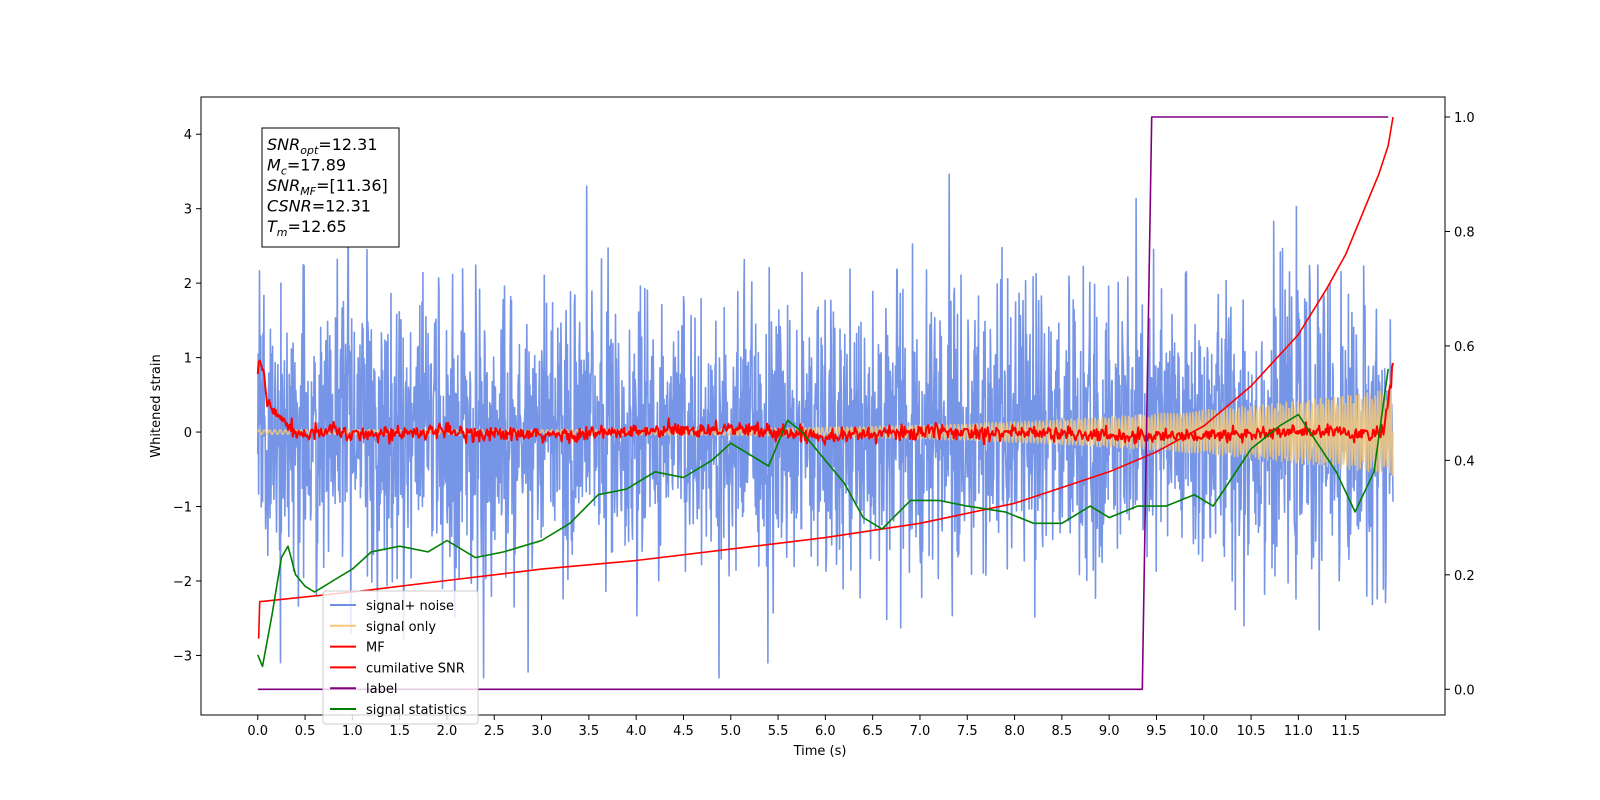 This screenshot has height=800, width=1600. I want to click on legend-label: signal+ noise, so click(410, 606).